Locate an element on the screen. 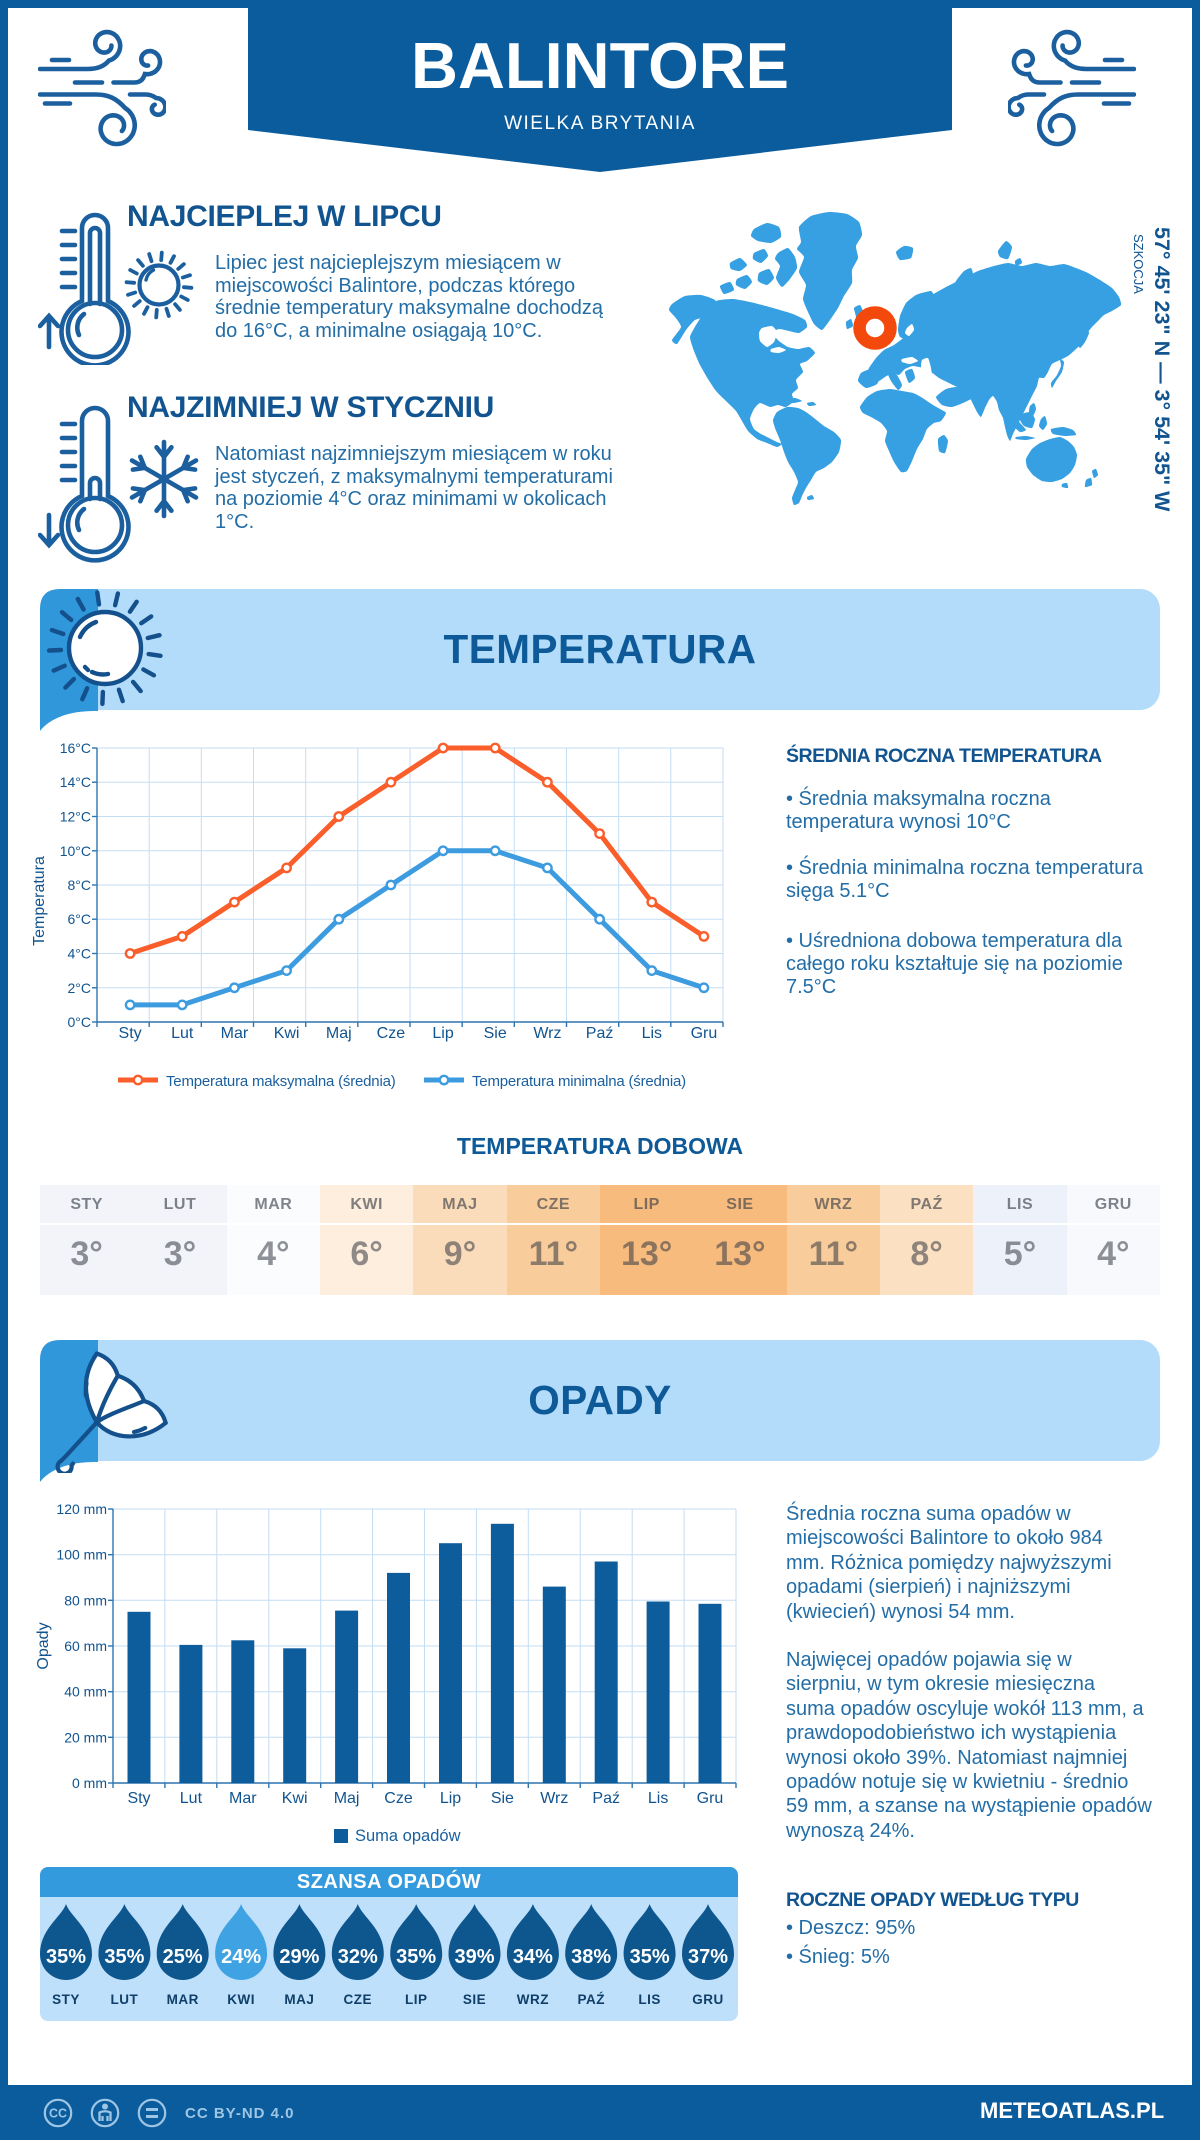  svg-text: 10°C is located at coordinates (75, 851).